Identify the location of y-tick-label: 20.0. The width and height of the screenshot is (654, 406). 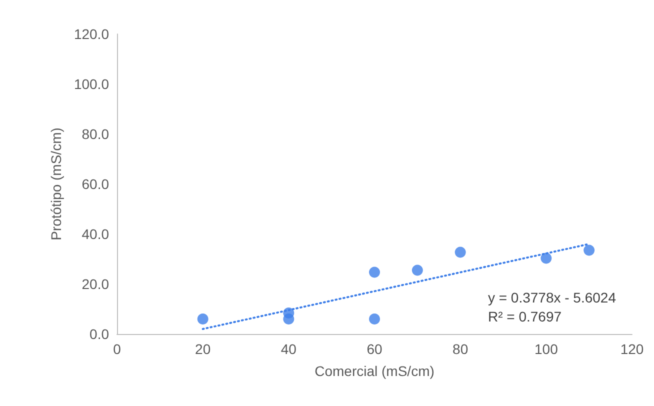
(96, 284).